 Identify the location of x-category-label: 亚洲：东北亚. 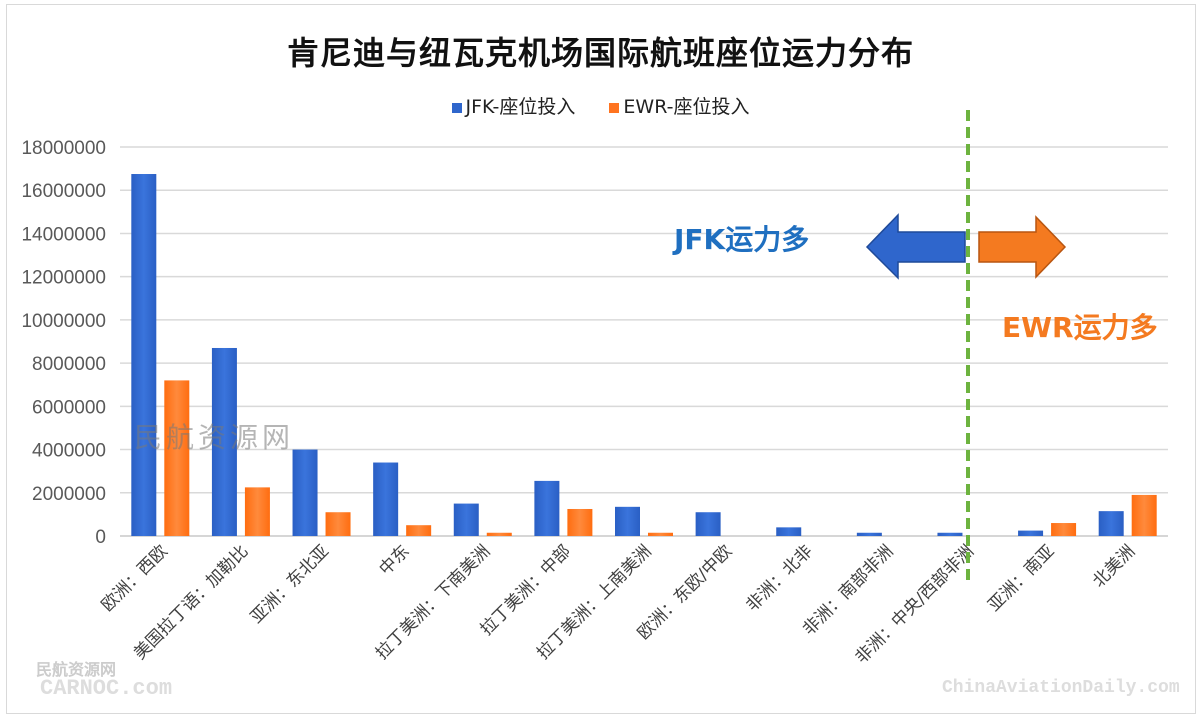
(290, 584).